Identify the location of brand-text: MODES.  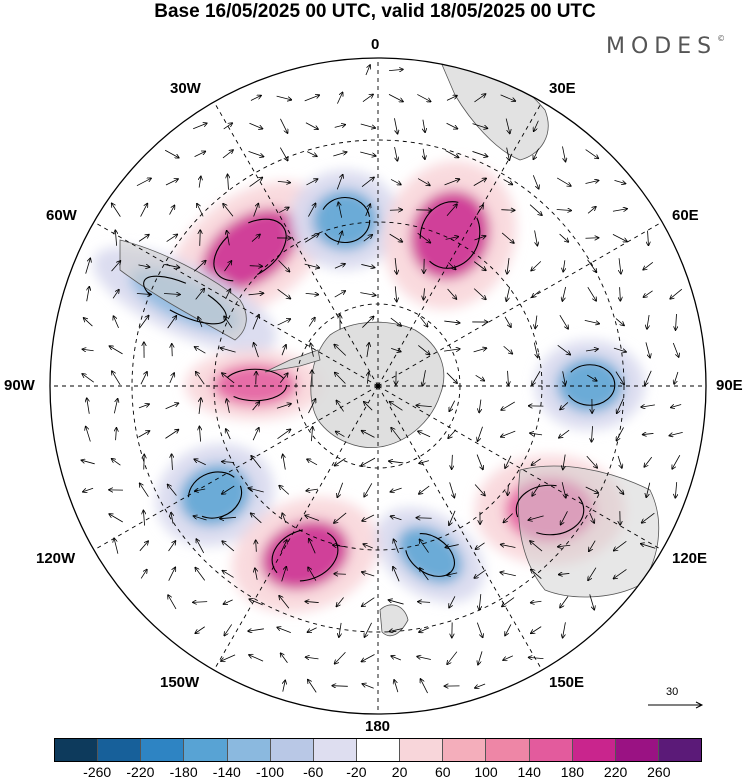
(662, 46).